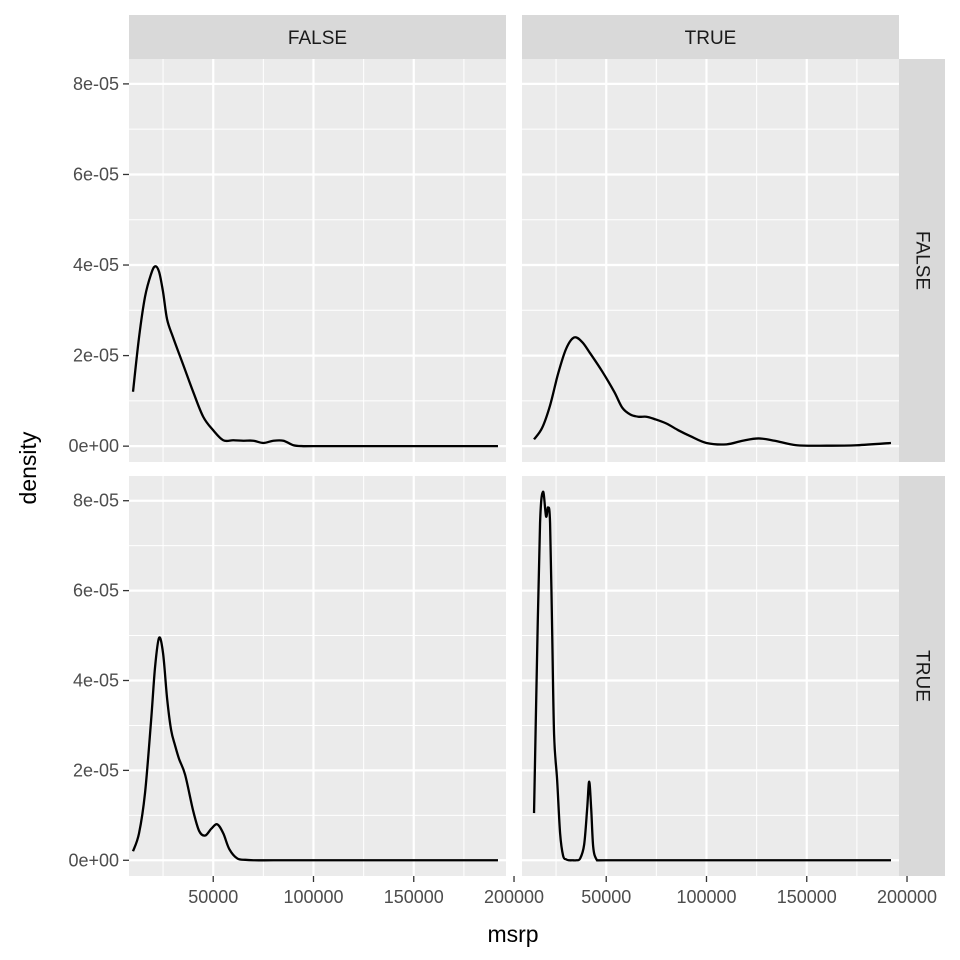 The image size is (960, 960). I want to click on col-strip-label: TRUE, so click(711, 38).